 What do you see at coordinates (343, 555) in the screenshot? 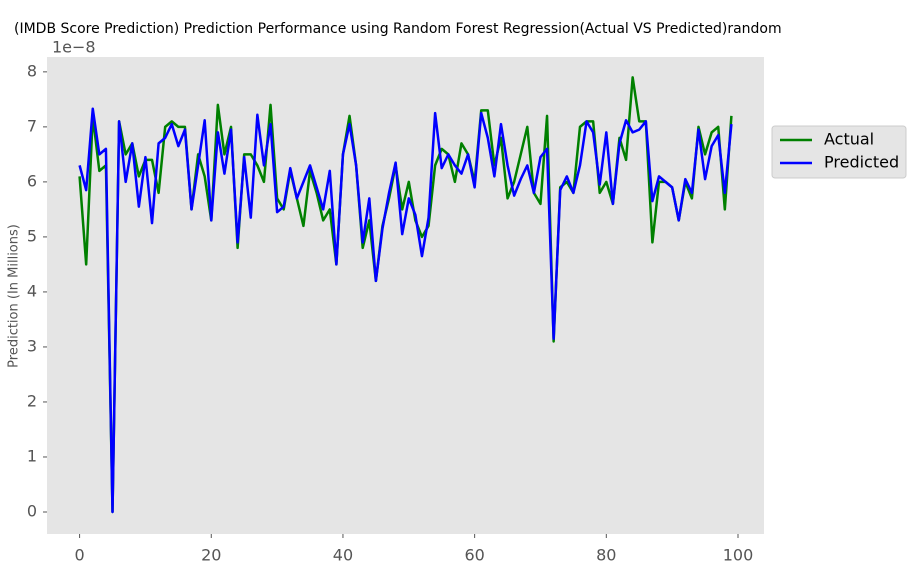
I see `x-tick-label: 40` at bounding box center [343, 555].